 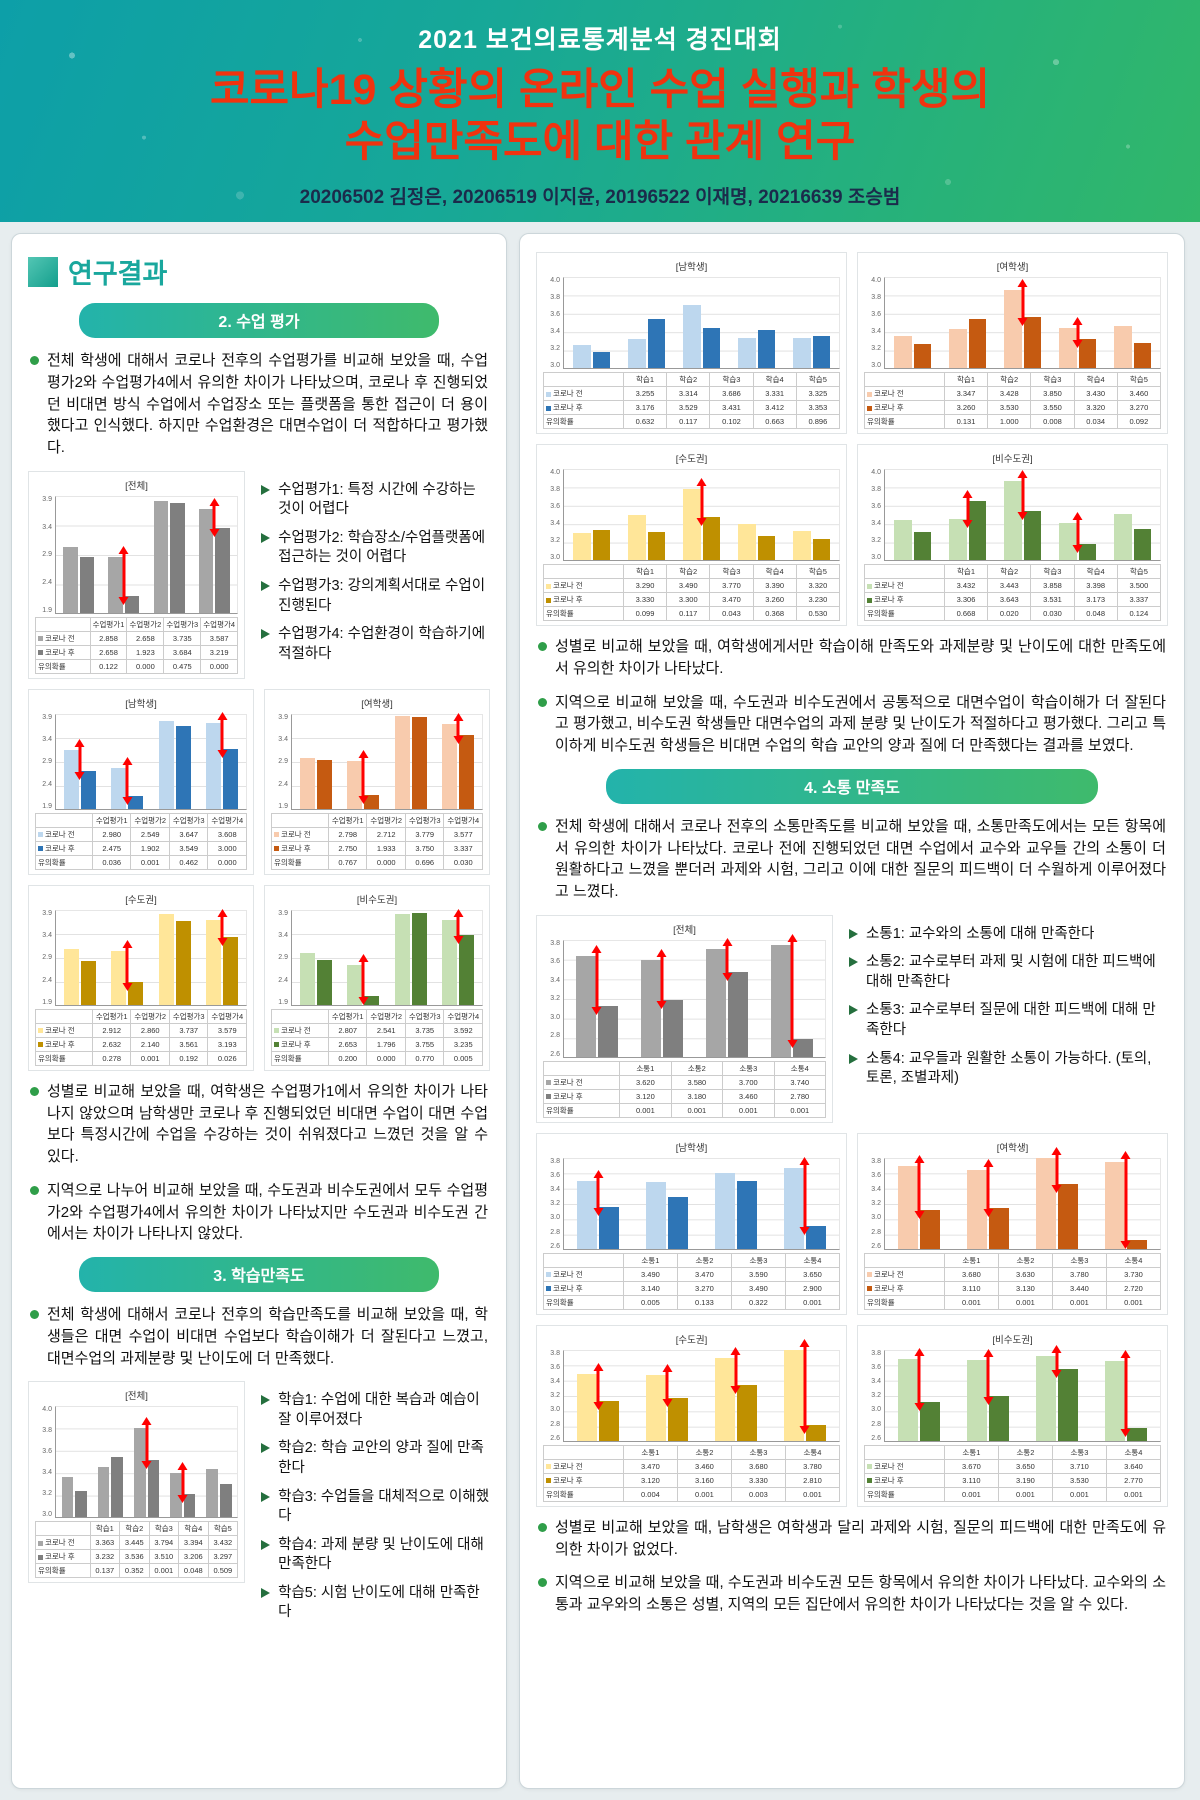 What do you see at coordinates (1013, 1480) in the screenshot?
I see `series-row: 코로나 후 3.110 3.190 3.530 2.770` at bounding box center [1013, 1480].